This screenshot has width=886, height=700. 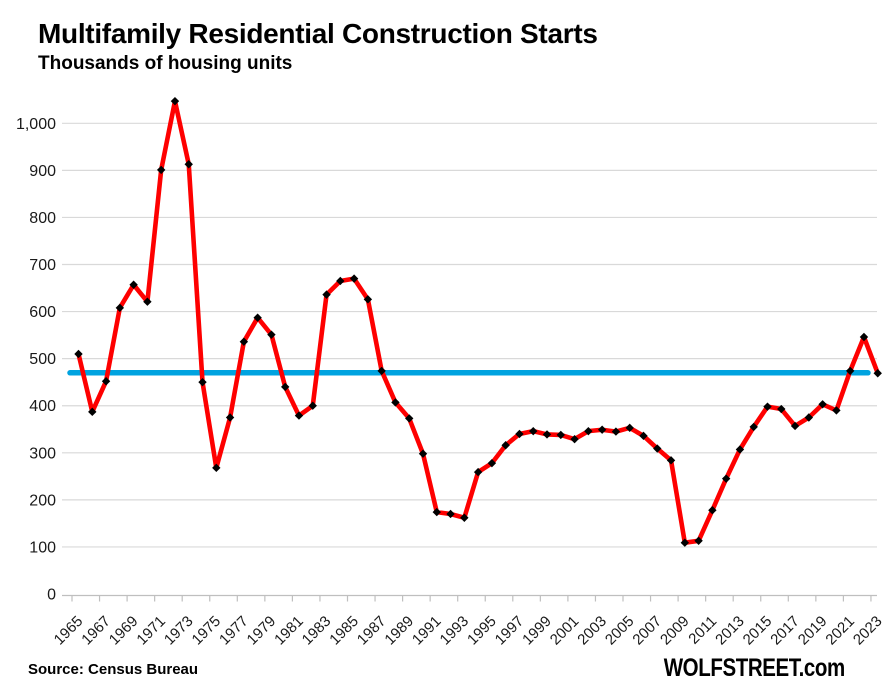 I want to click on x-axis-tick-label: 2003, so click(x=592, y=631).